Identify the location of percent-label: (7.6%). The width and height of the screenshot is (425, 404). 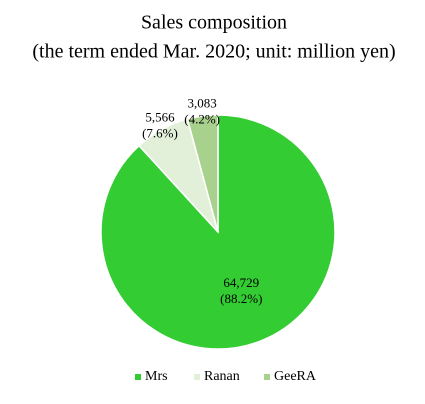
(160, 132).